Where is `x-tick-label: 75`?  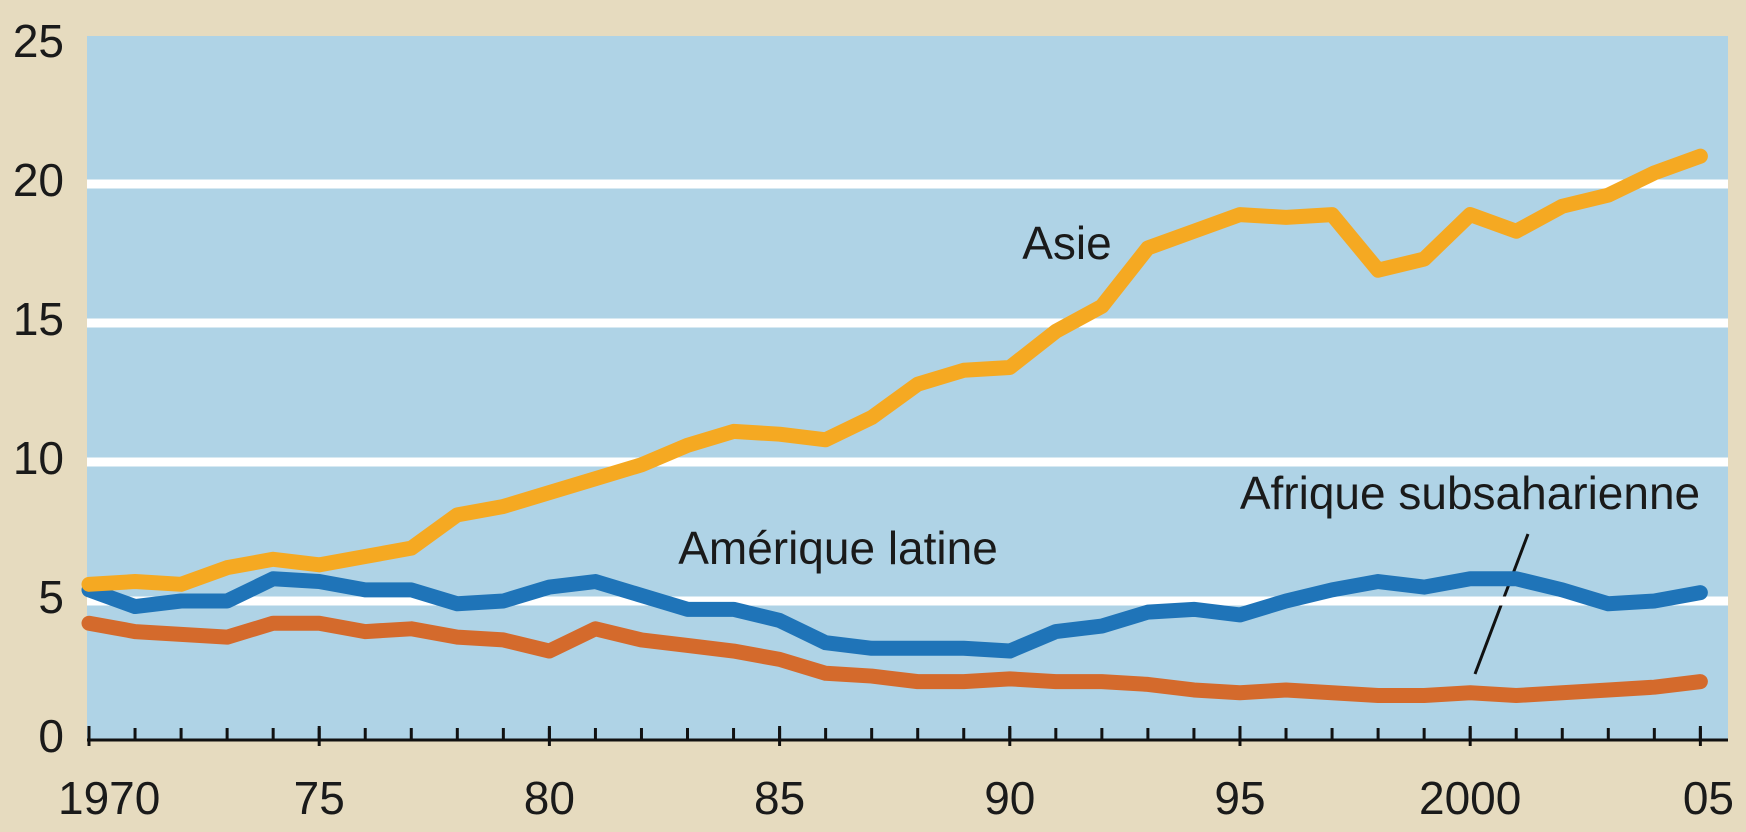
x-tick-label: 75 is located at coordinates (319, 798).